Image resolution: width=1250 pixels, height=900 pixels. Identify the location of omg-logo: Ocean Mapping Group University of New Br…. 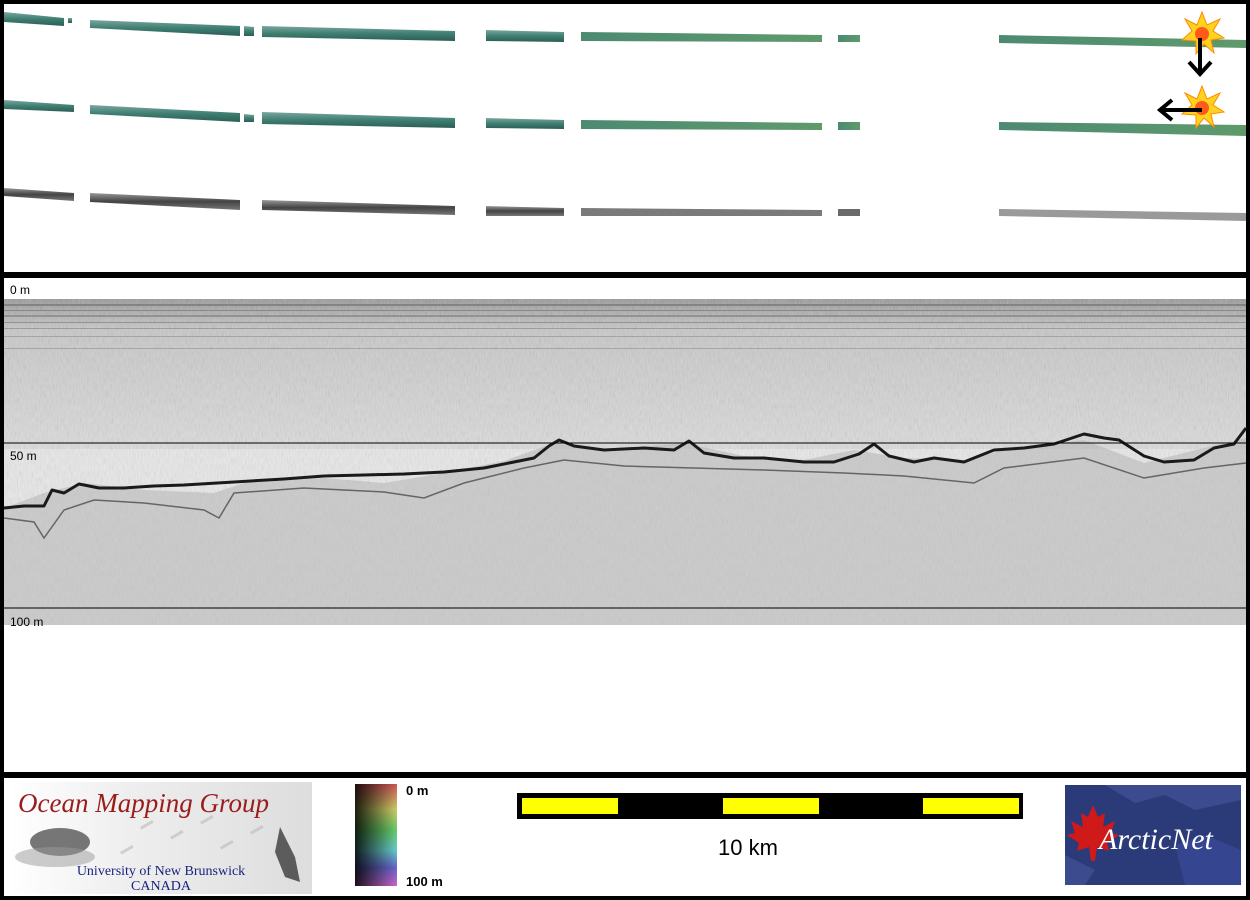
(161, 838).